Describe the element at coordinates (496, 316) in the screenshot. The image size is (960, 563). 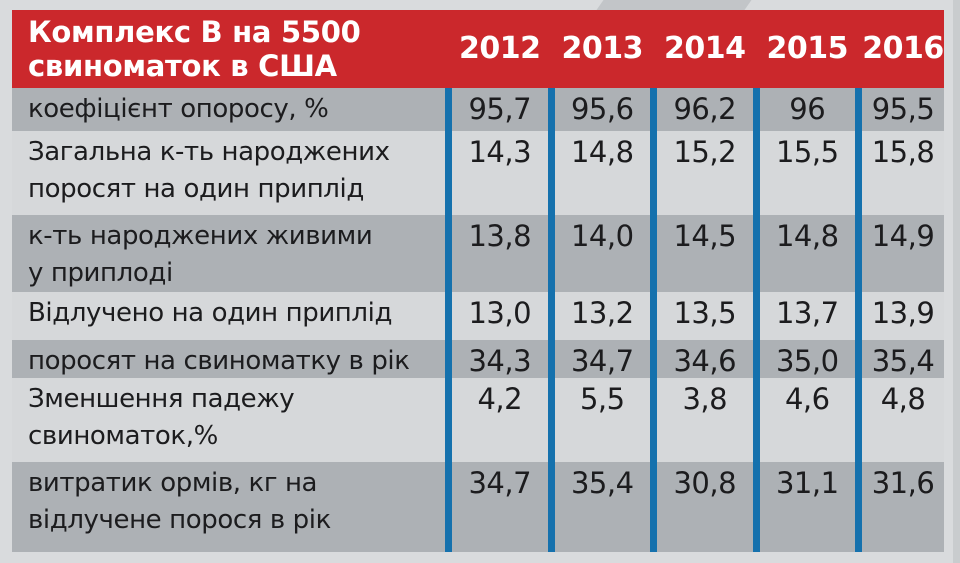
I see `value-cell: 13,0` at that location.